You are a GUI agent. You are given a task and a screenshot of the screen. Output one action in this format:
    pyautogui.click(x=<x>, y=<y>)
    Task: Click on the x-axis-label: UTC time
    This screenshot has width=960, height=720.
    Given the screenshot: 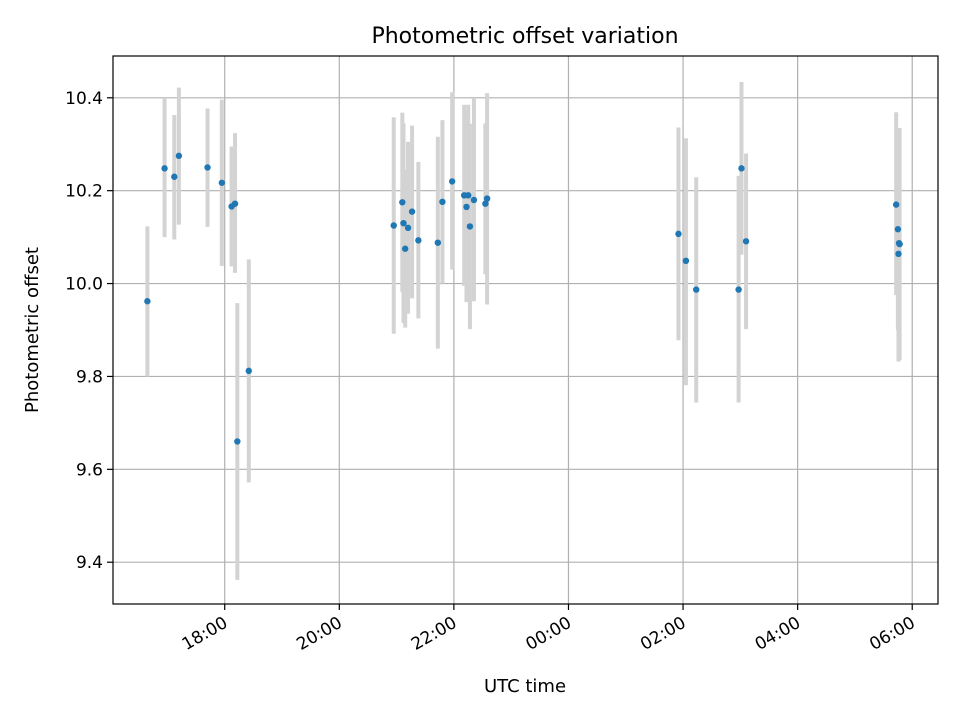 What is the action you would take?
    pyautogui.click(x=525, y=686)
    